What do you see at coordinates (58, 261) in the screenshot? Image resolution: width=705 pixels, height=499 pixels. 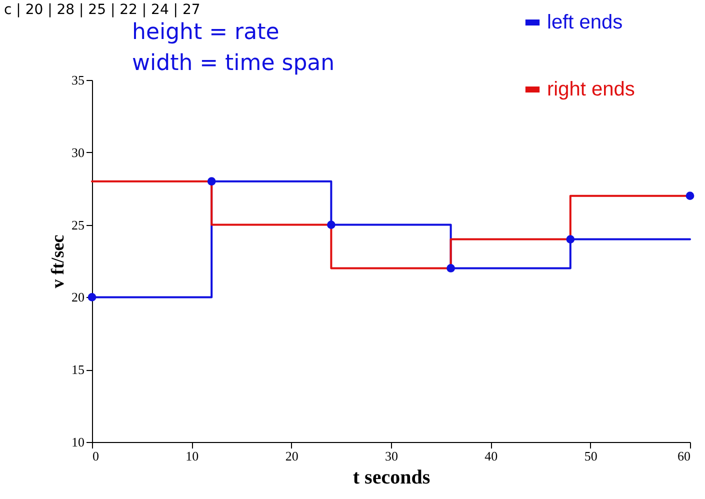 I see `y-axis-title: v ft/sec` at bounding box center [58, 261].